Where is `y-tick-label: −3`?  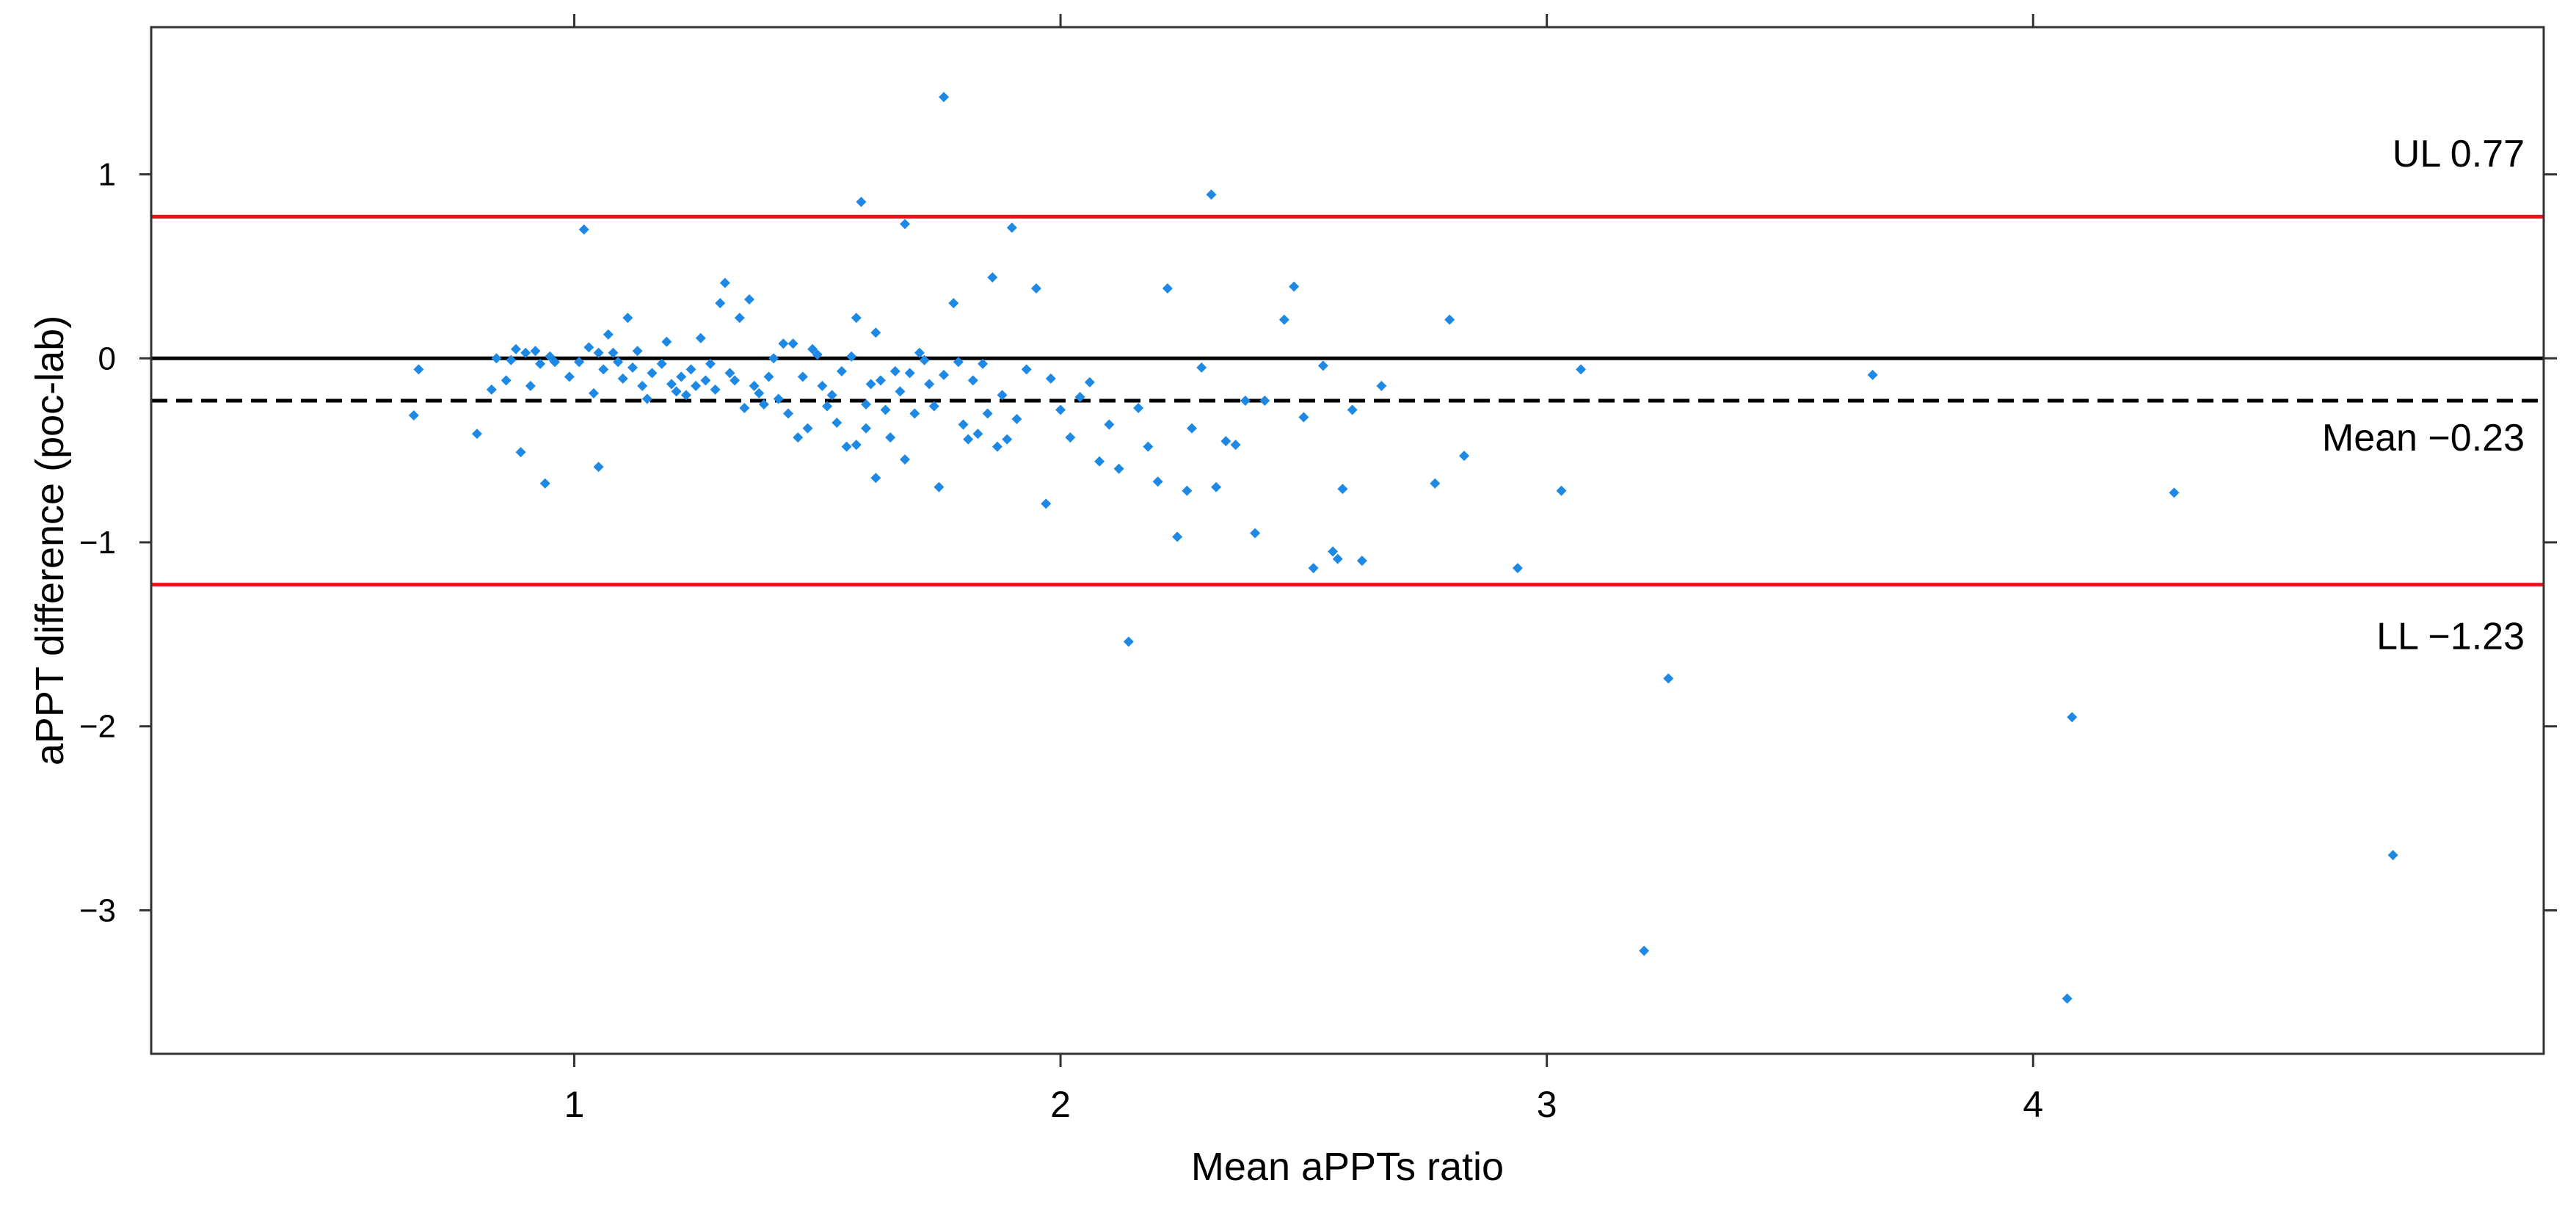 y-tick-label: −3 is located at coordinates (97, 910).